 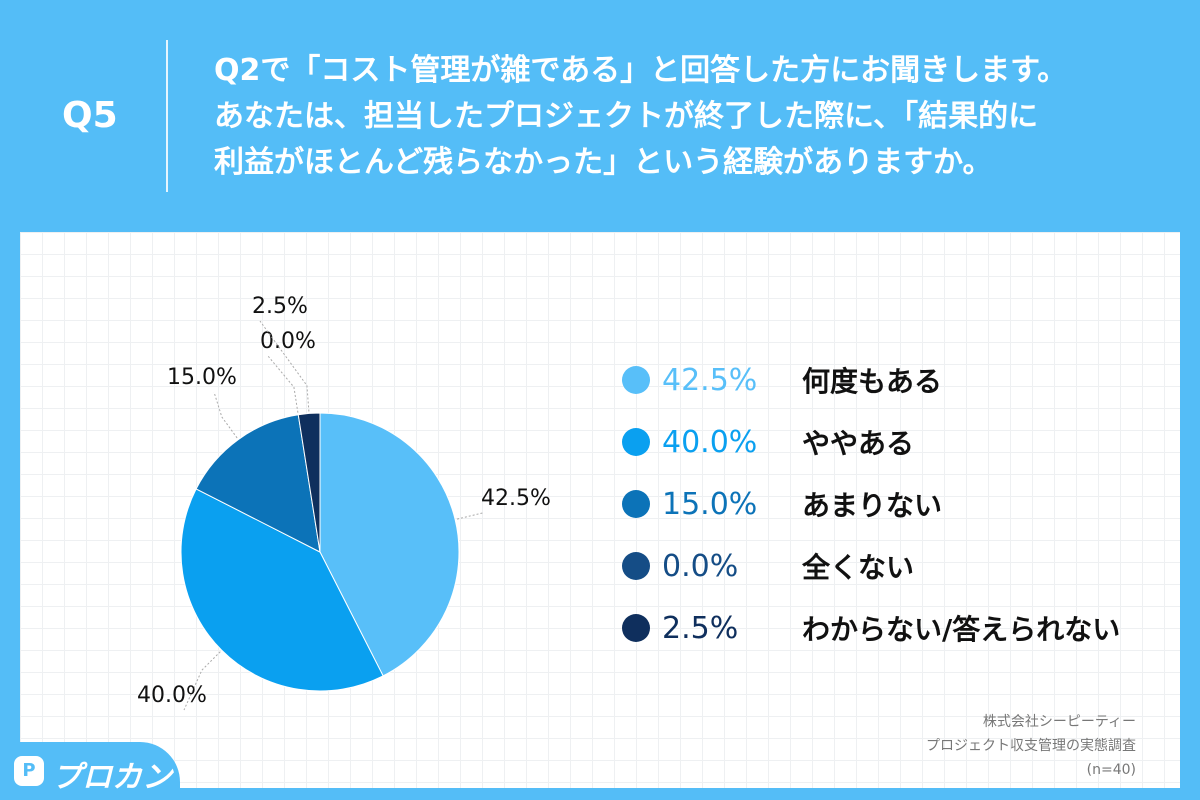 I want to click on data-label-5: 2.5%, so click(x=280, y=306).